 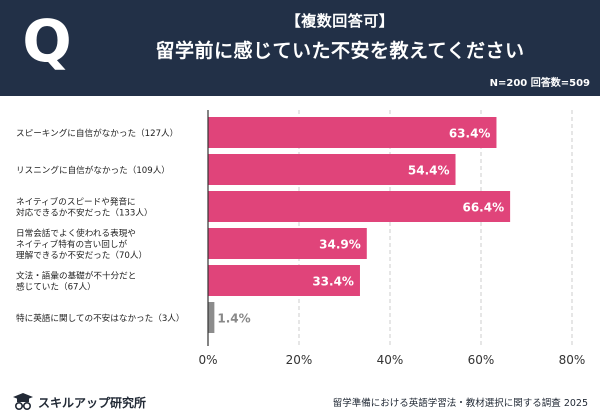 I want to click on category-label: 感じていた（67人）, so click(x=56, y=287).